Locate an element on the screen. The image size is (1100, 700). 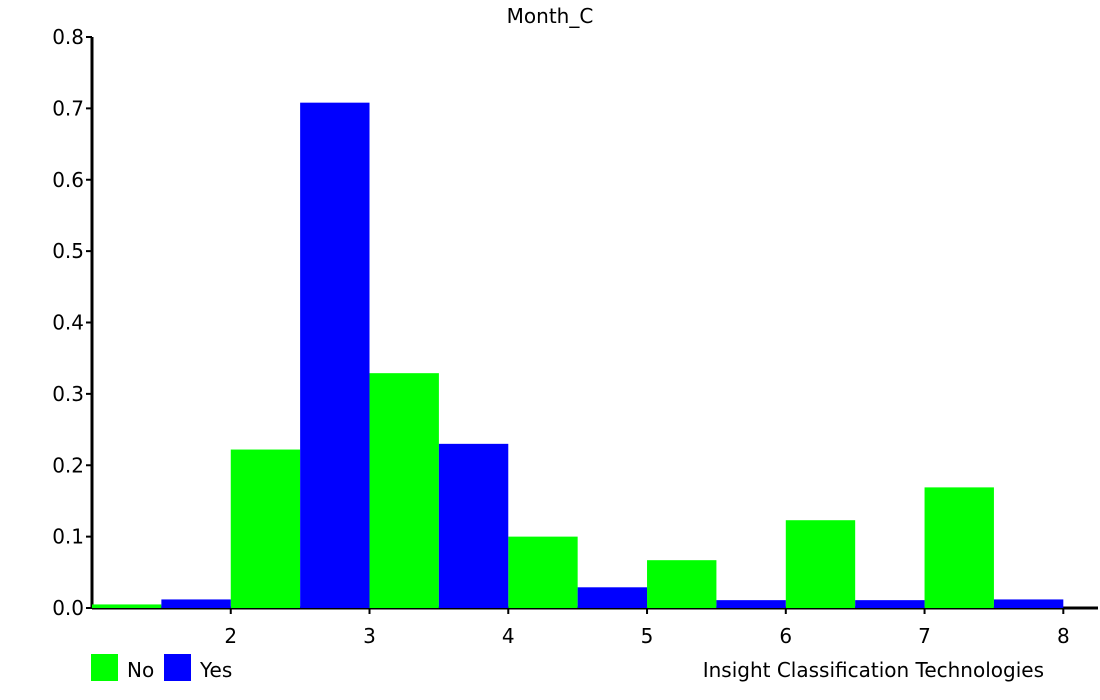
y-tick-label-3: 0.3 is located at coordinates (68, 394).